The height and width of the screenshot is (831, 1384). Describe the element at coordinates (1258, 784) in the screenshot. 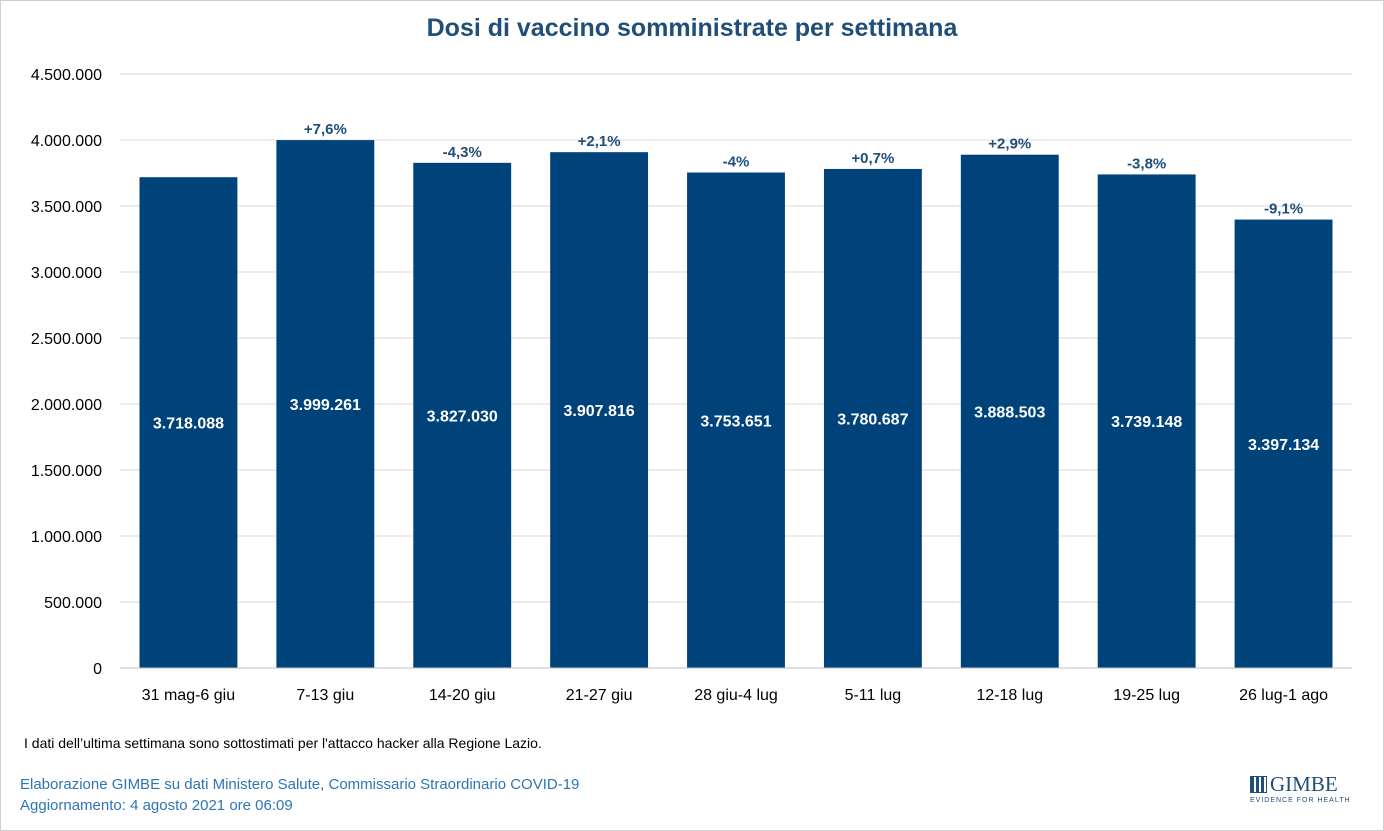

I see `logo-columns-icon` at that location.